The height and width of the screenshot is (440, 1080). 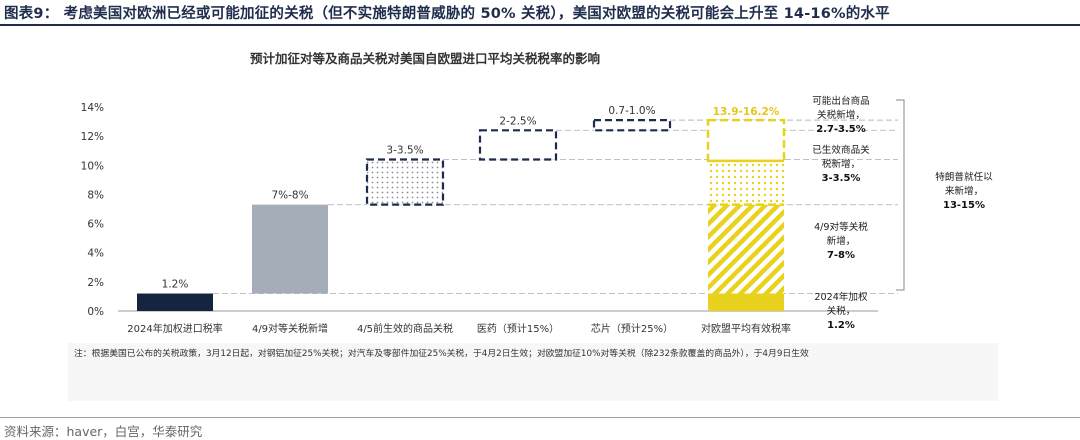 I want to click on y-tick-label: 12%, so click(x=92, y=137).